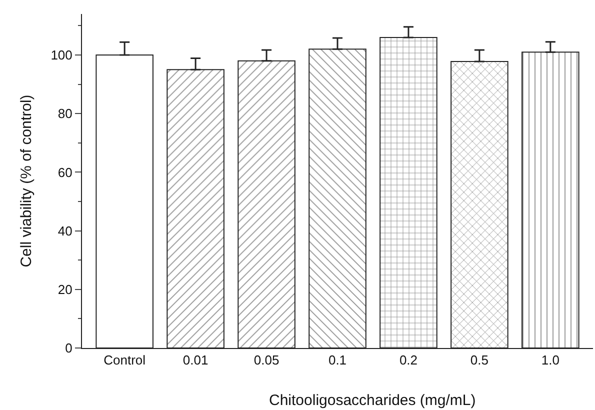  What do you see at coordinates (65, 289) in the screenshot?
I see `y-tick-label: 20` at bounding box center [65, 289].